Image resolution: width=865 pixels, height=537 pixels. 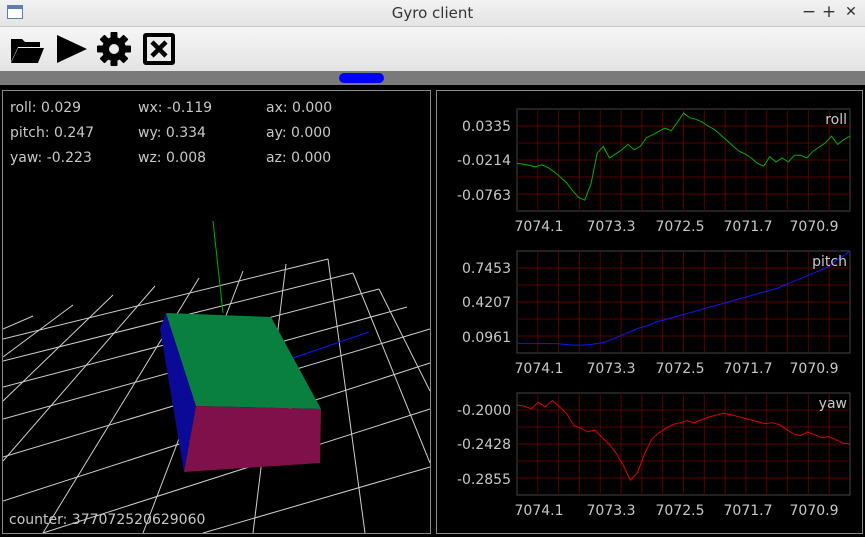 I want to click on wz-readout: wz: 0.008, so click(x=172, y=158).